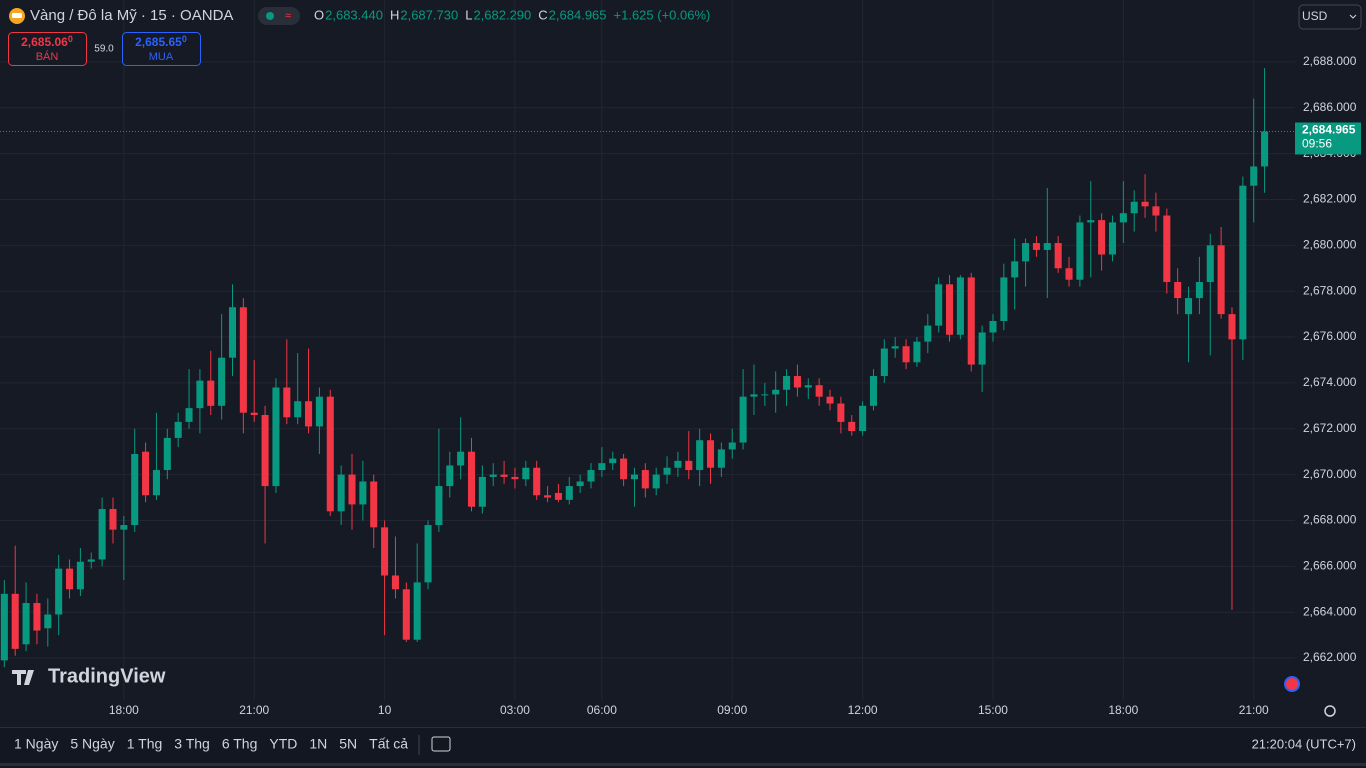 The width and height of the screenshot is (1366, 768). What do you see at coordinates (1330, 711) in the screenshot?
I see `settings-icon` at bounding box center [1330, 711].